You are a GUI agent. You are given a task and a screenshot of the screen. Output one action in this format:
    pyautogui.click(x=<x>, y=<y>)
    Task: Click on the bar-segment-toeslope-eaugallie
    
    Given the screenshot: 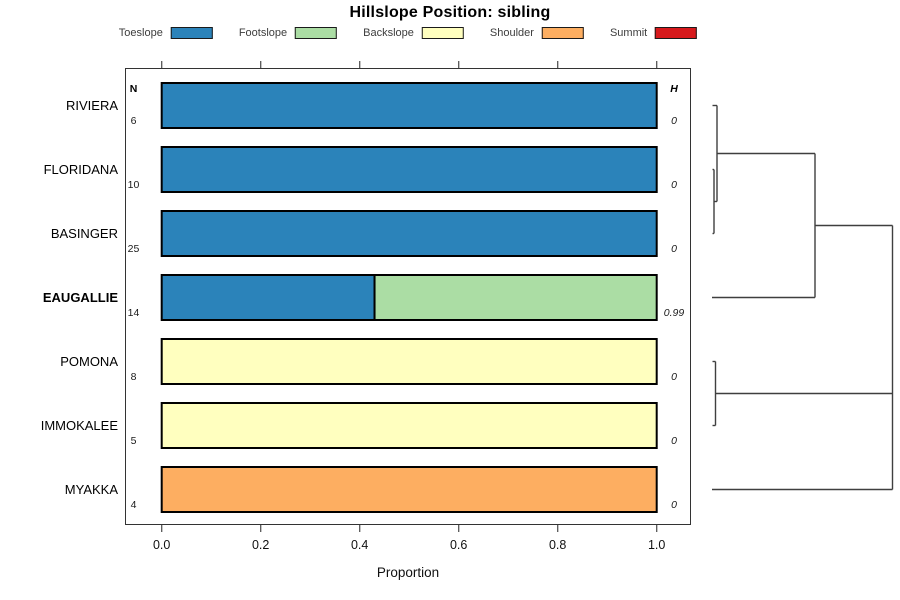 What is the action you would take?
    pyautogui.click(x=268, y=297)
    